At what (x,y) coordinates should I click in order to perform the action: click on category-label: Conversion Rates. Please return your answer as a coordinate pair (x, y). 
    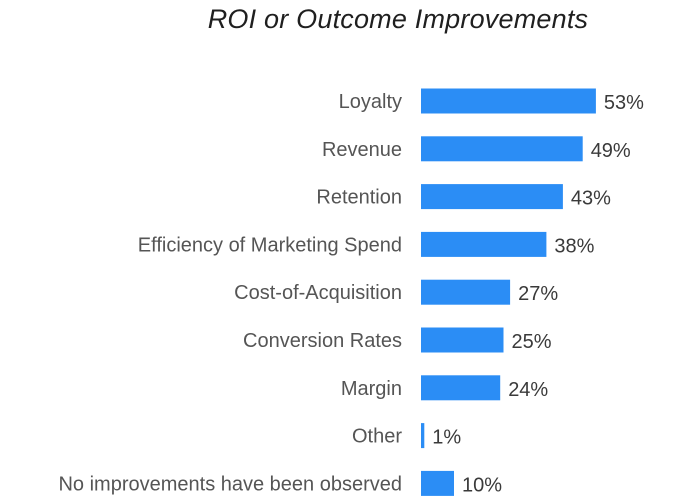
    Looking at the image, I should click on (322, 341).